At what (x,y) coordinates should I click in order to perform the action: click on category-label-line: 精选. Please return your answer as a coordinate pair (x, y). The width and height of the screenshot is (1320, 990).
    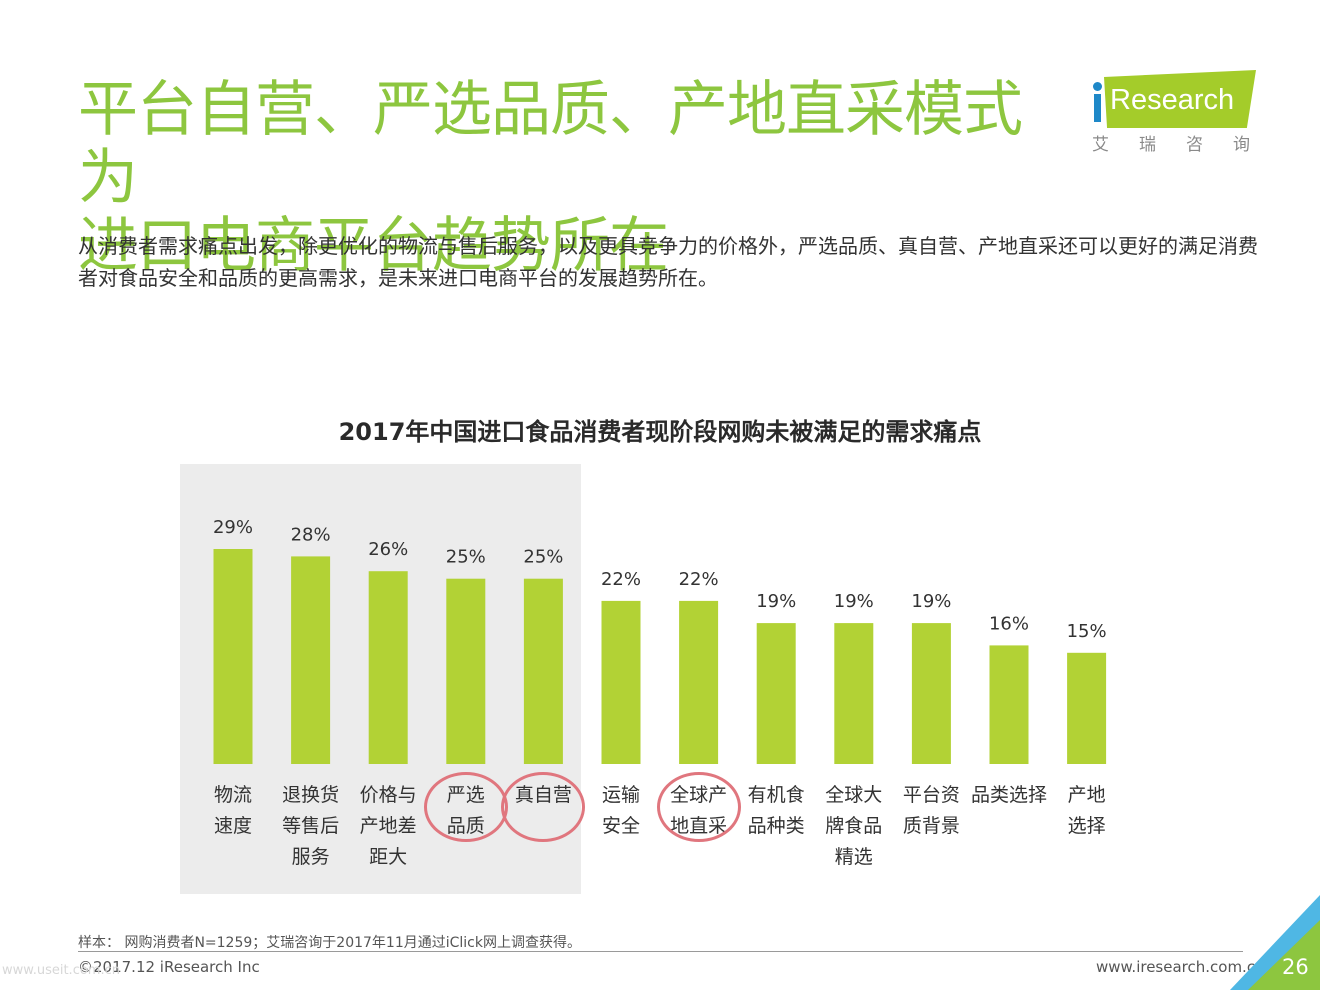
    Looking at the image, I should click on (853, 857).